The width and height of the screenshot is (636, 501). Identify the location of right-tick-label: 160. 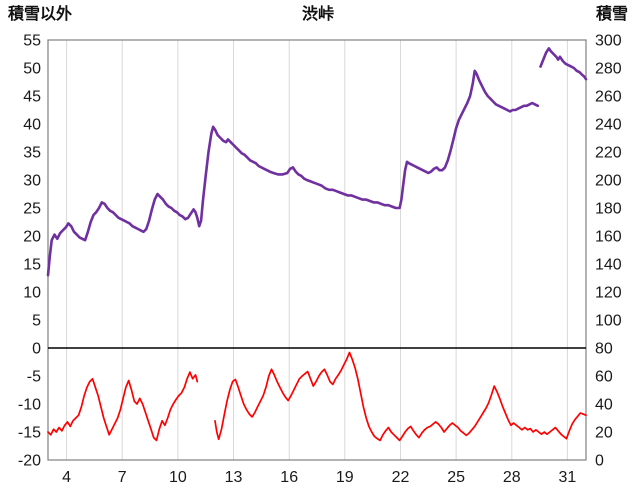
(608, 237).